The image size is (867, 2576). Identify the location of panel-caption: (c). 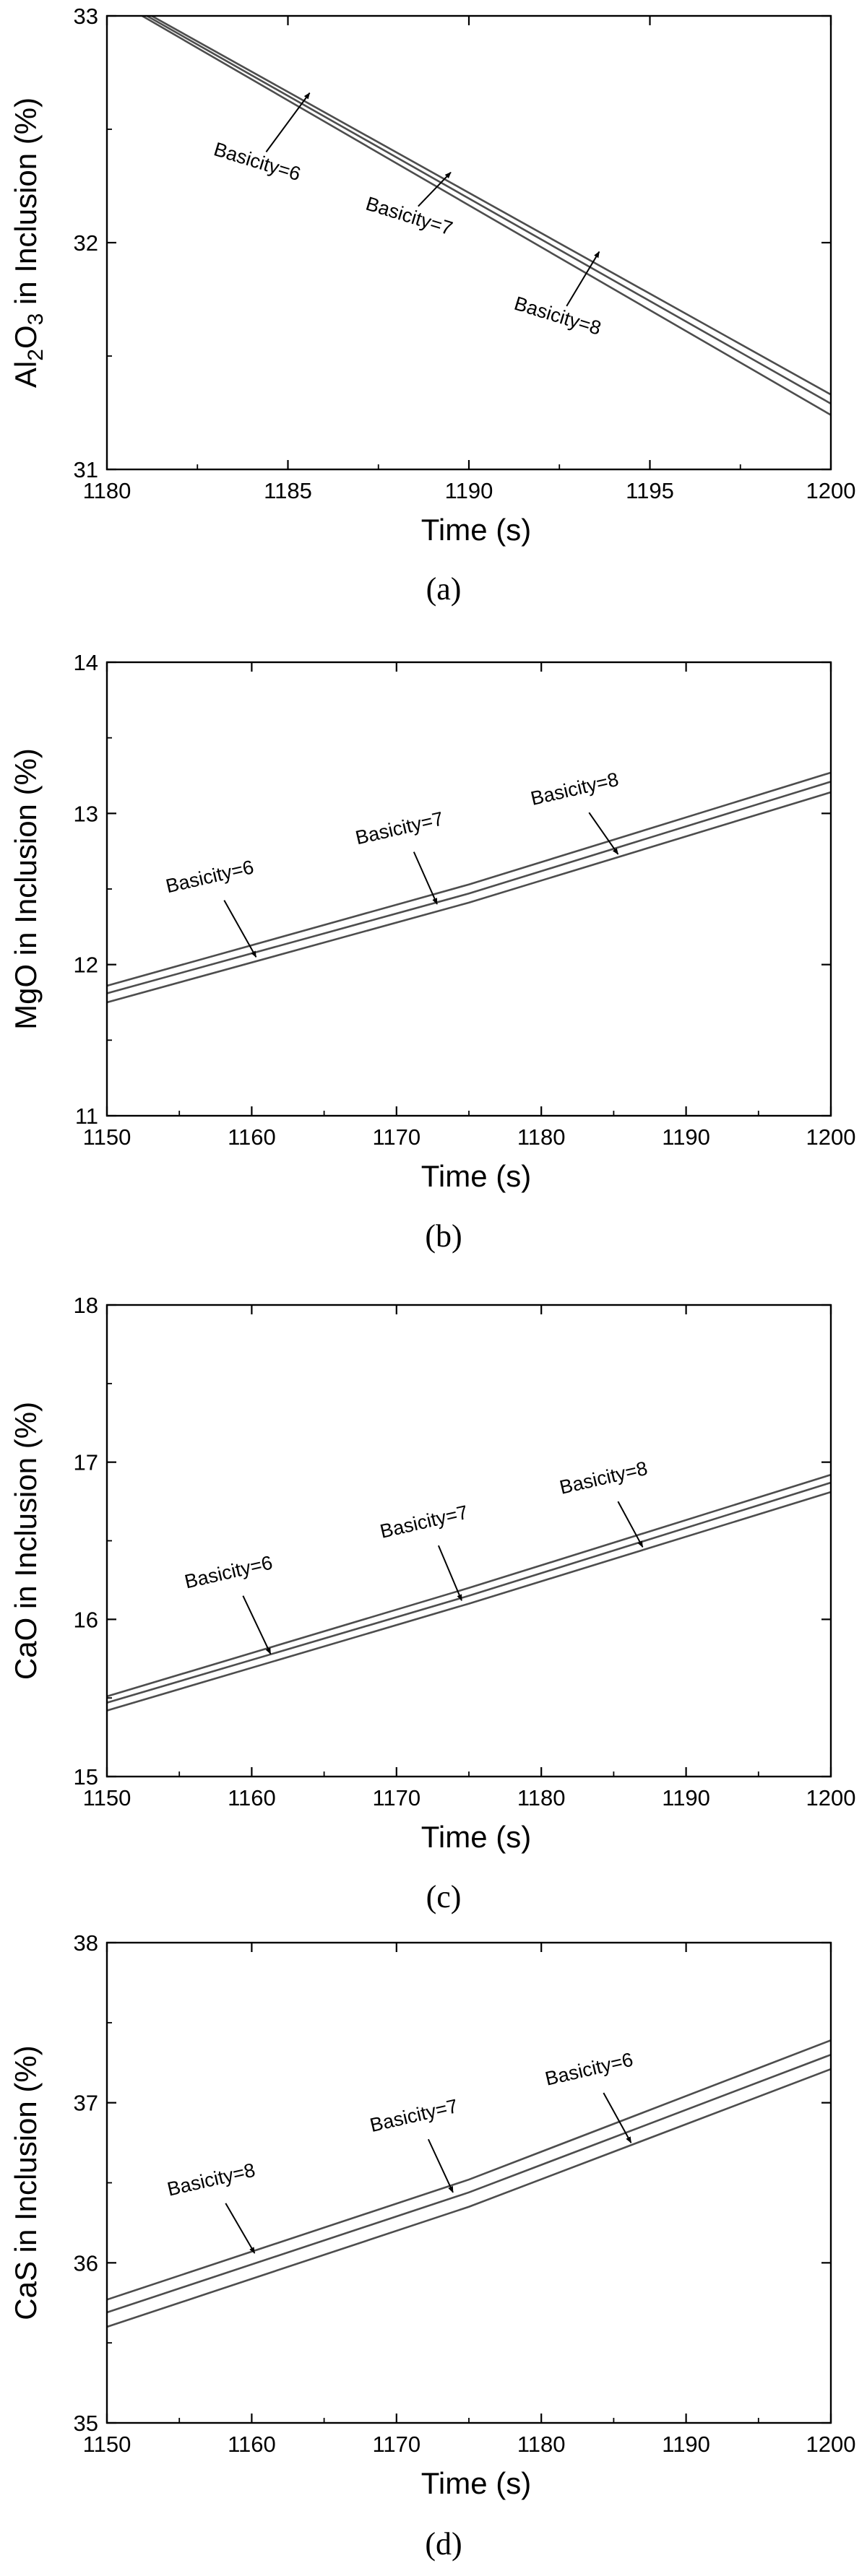
(444, 1896).